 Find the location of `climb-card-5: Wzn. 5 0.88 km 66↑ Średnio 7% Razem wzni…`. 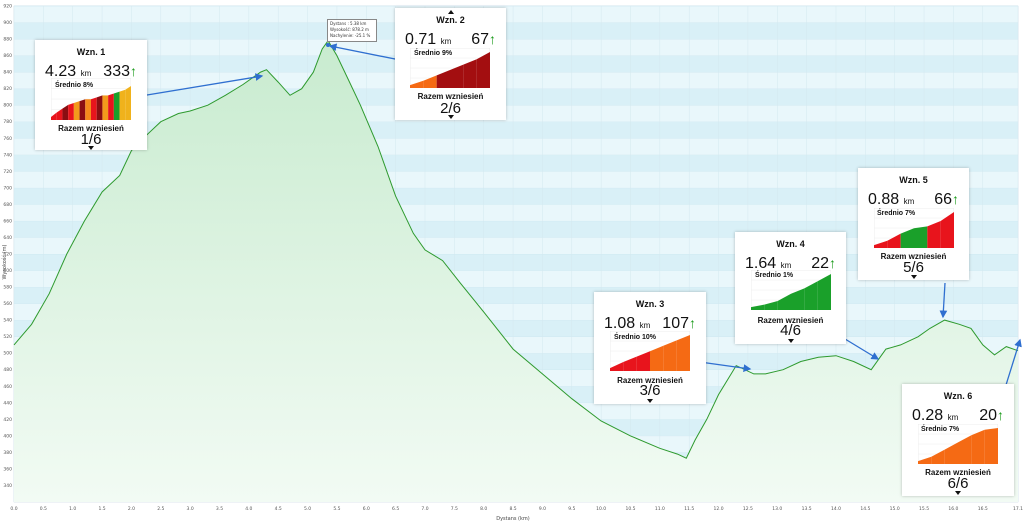

climb-card-5: Wzn. 5 0.88 km 66↑ Średnio 7% Razem wzni… is located at coordinates (913, 224).